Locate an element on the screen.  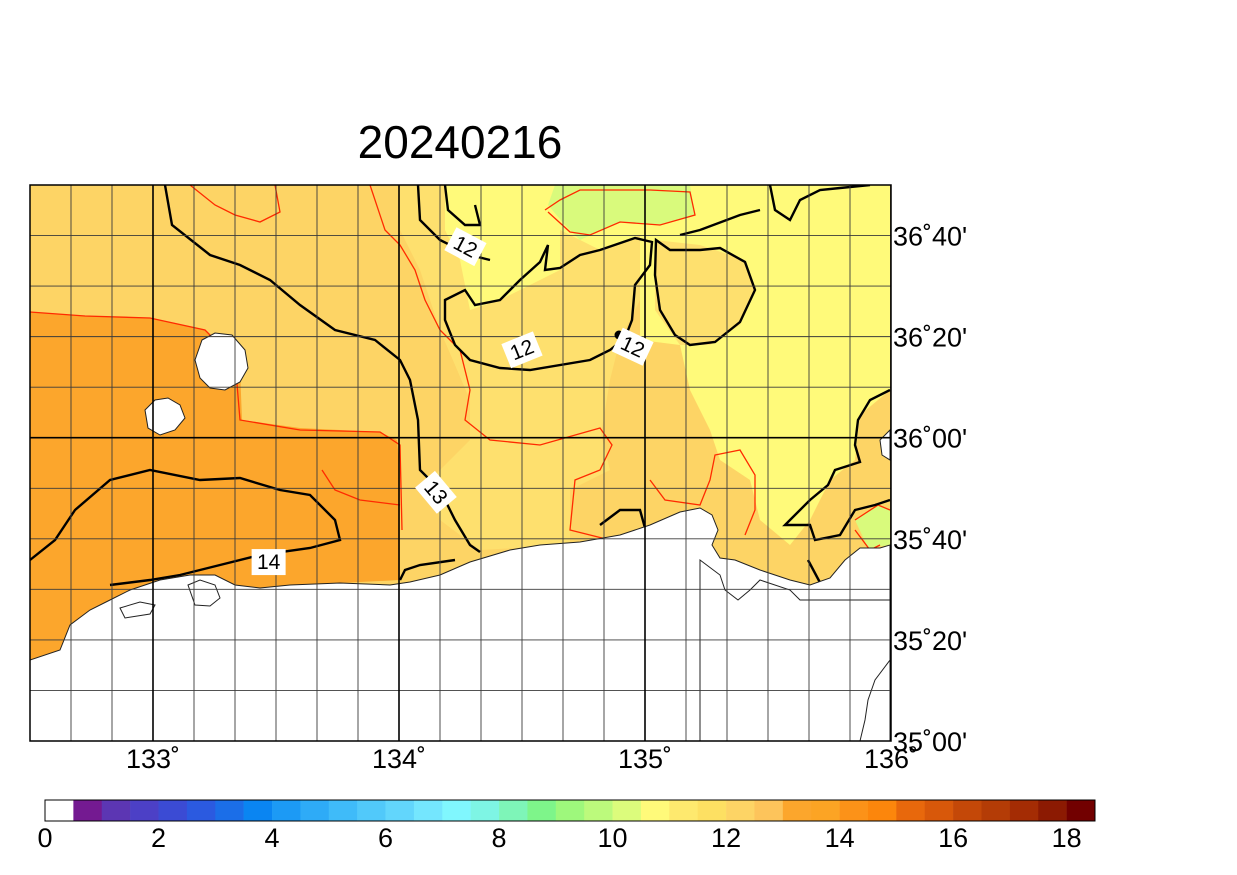
sea-field-warm-west is located at coordinates (215, 486).